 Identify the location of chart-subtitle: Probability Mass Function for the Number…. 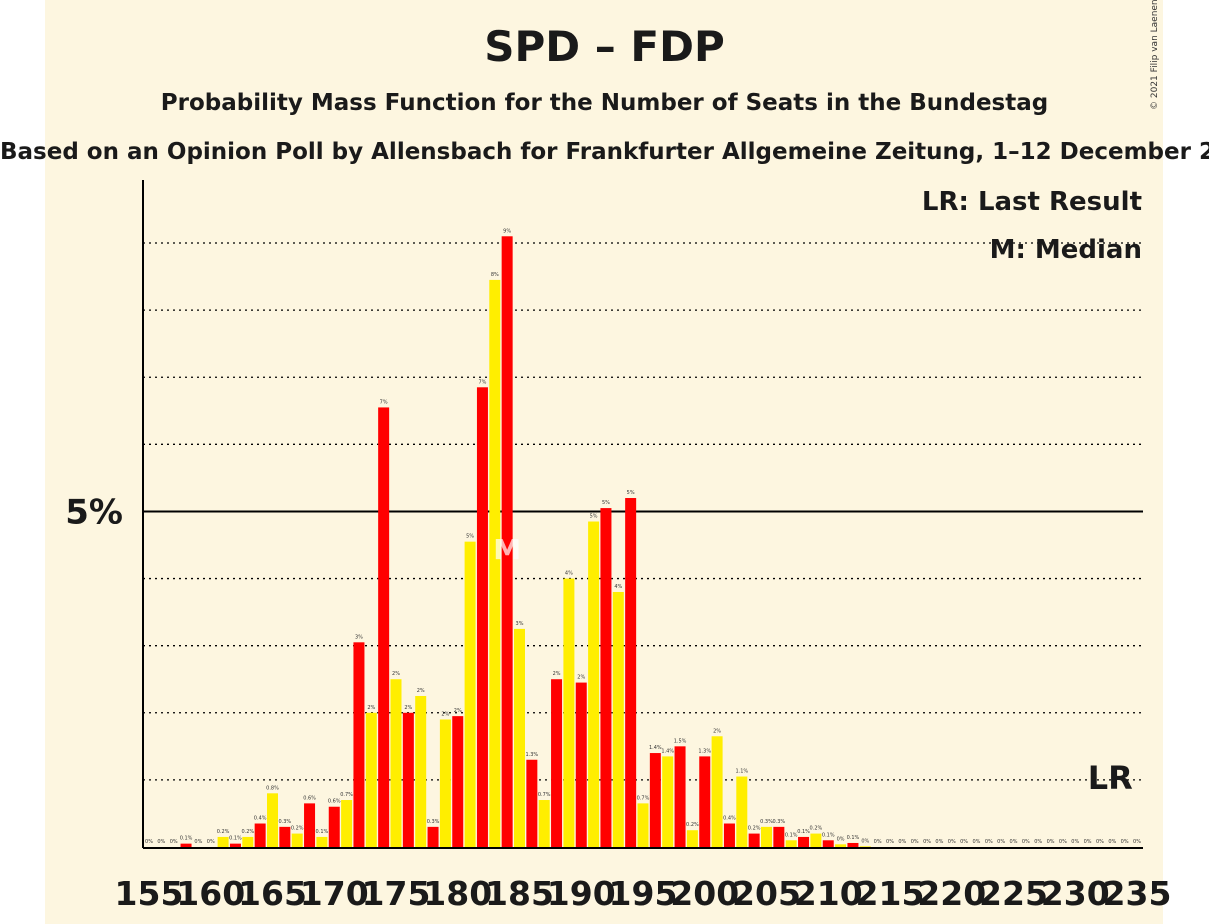
(604, 103).